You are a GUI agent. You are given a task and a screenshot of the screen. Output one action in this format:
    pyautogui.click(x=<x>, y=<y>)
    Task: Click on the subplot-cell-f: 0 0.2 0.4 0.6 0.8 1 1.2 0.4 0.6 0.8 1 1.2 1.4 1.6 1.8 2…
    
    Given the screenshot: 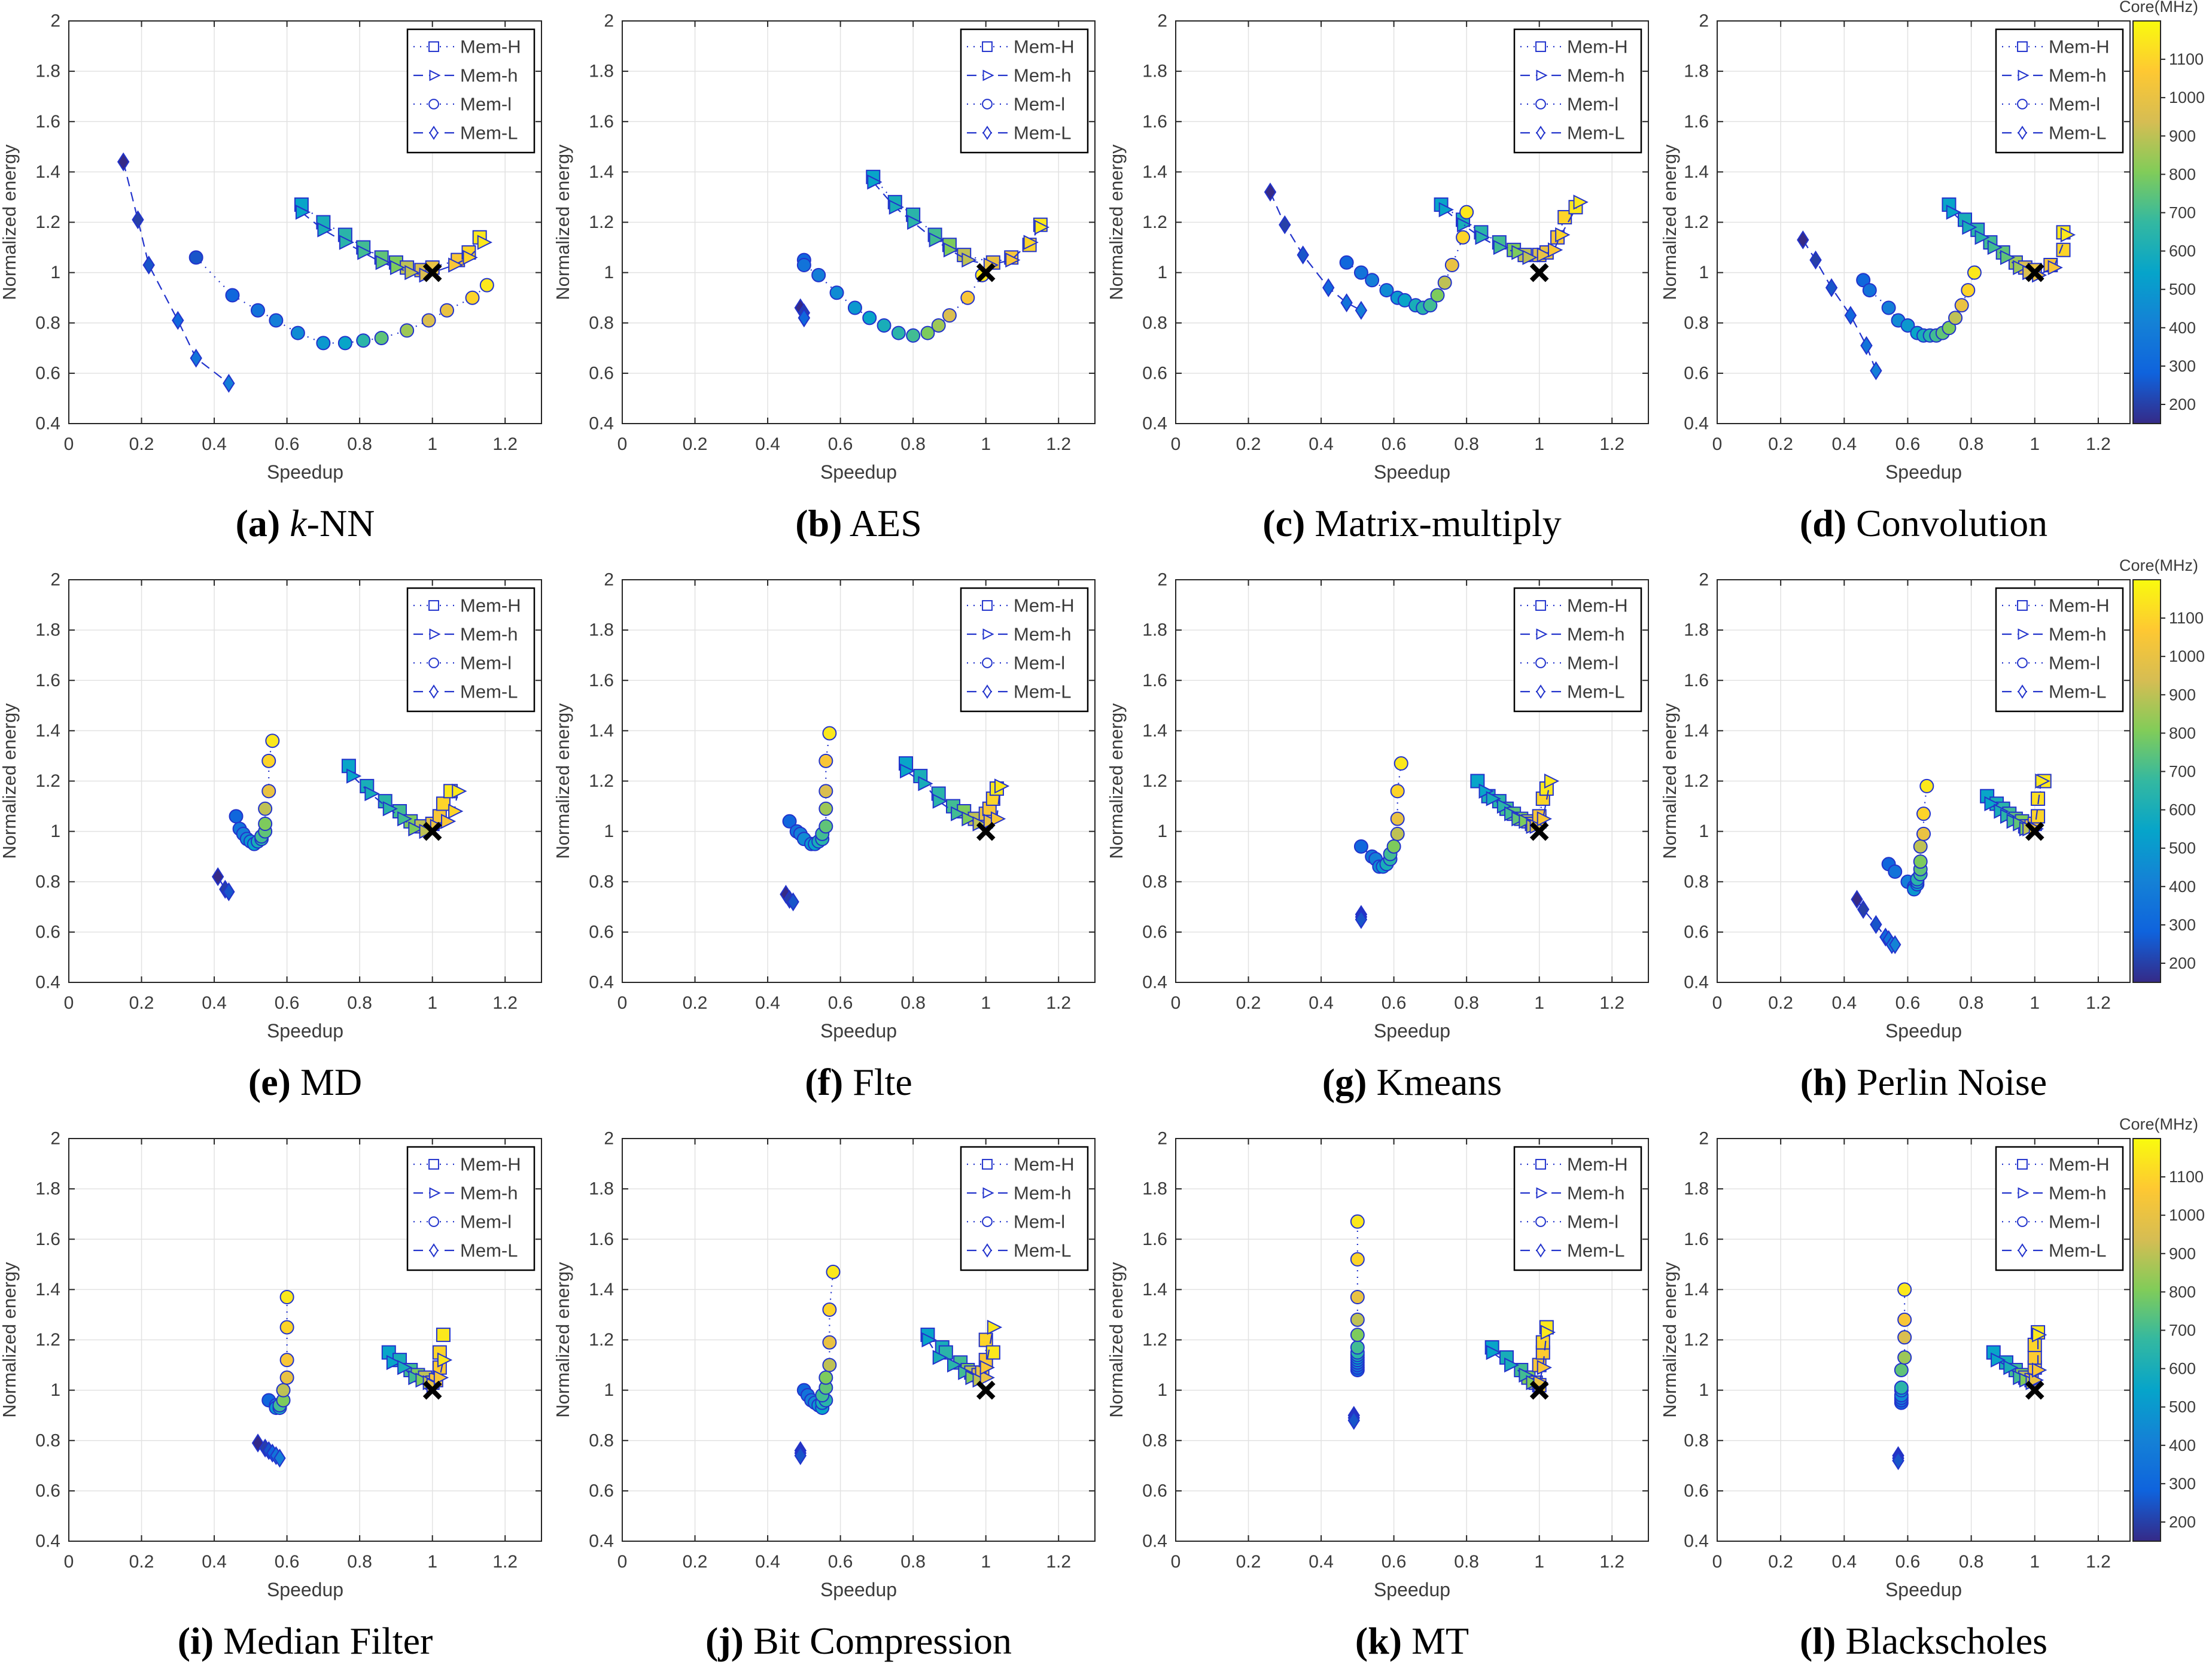 What is the action you would take?
    pyautogui.click(x=829, y=838)
    